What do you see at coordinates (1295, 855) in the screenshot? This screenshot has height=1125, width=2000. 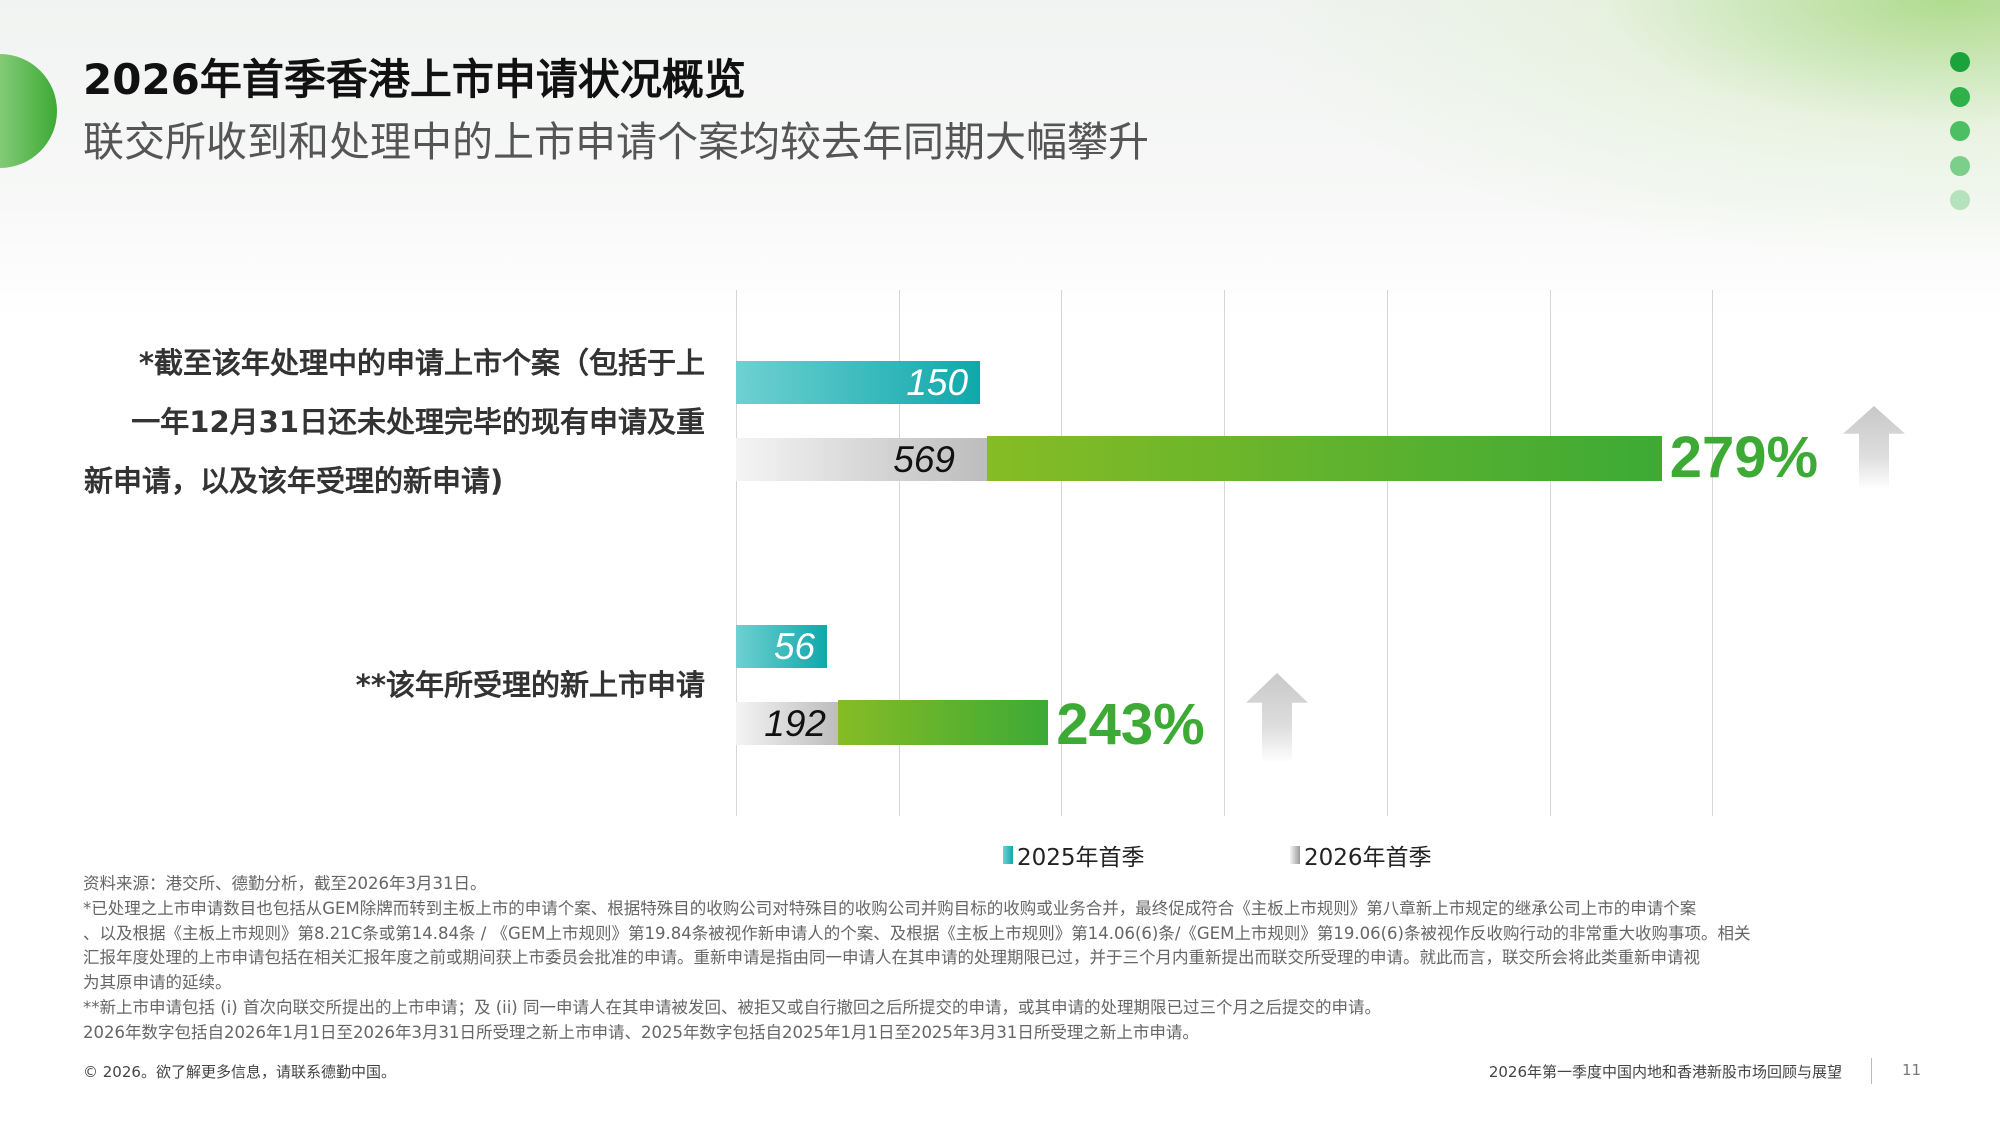 I see `legend-swatch-2026` at bounding box center [1295, 855].